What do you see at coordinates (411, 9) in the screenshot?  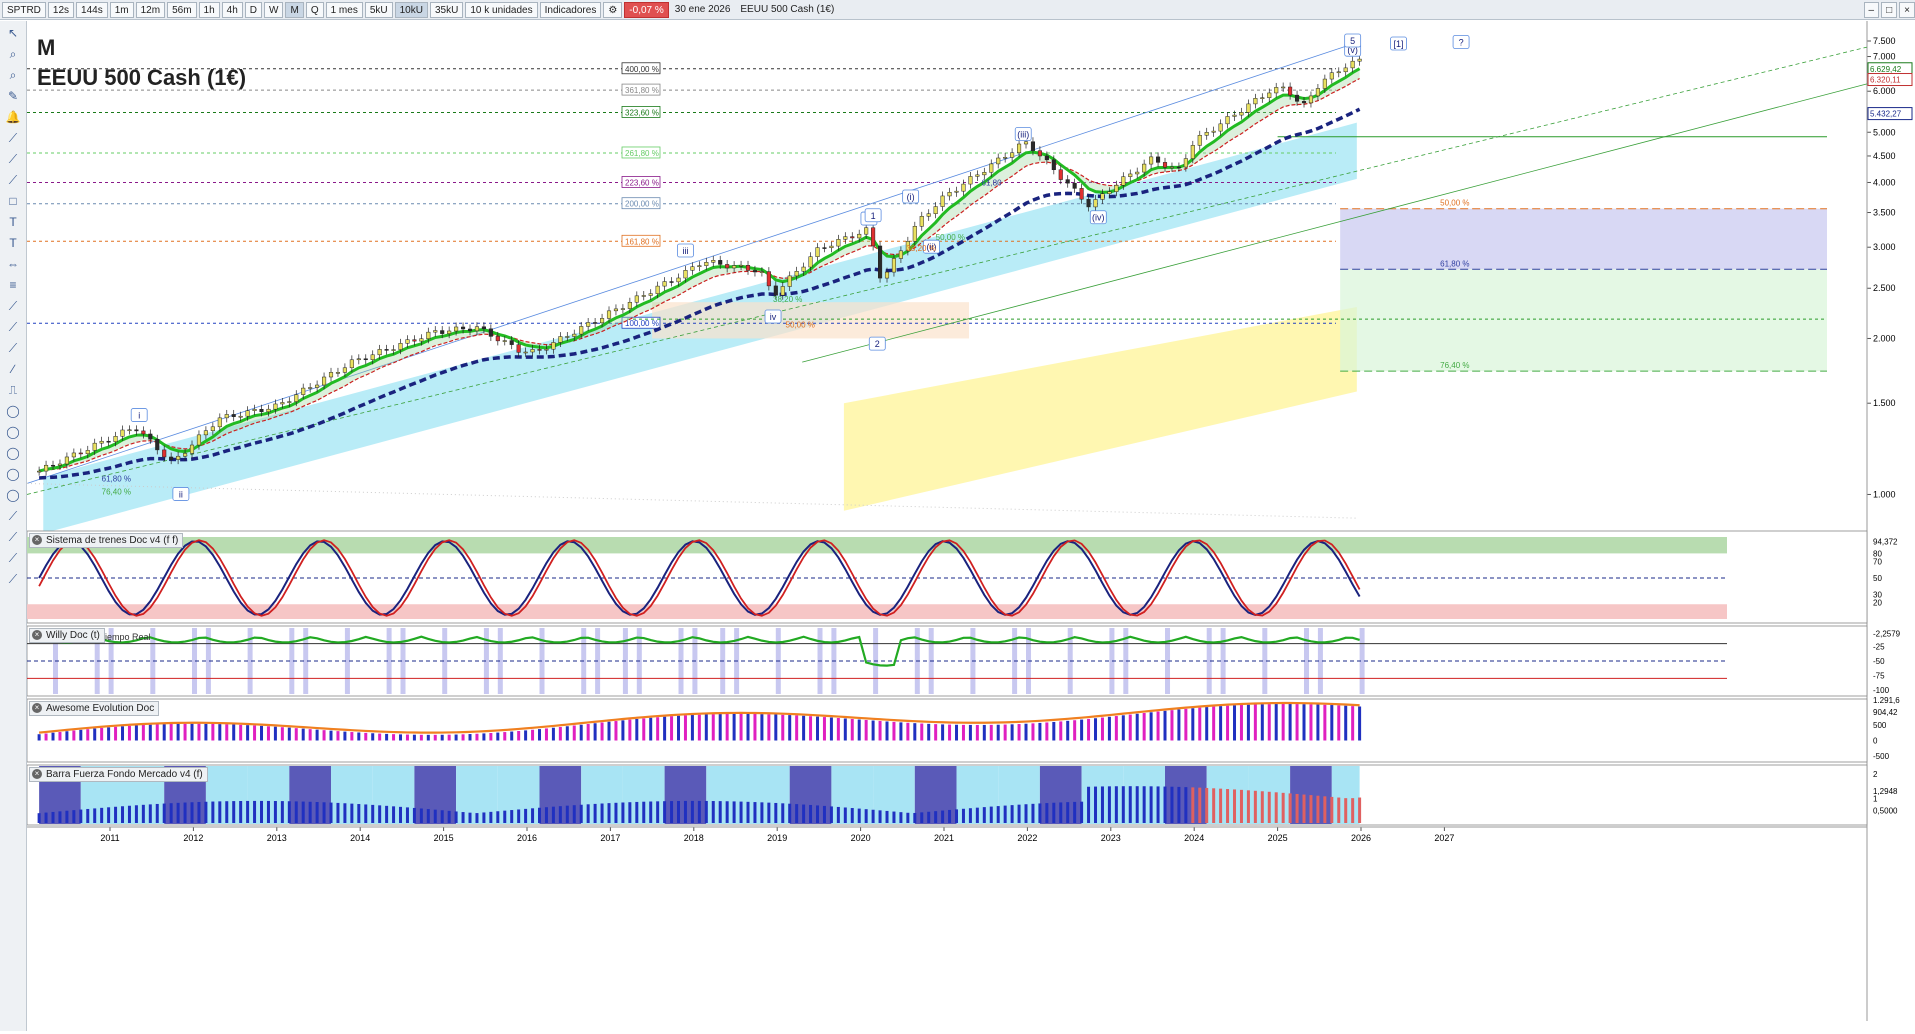 I see `units-10ku: 10kU` at bounding box center [411, 9].